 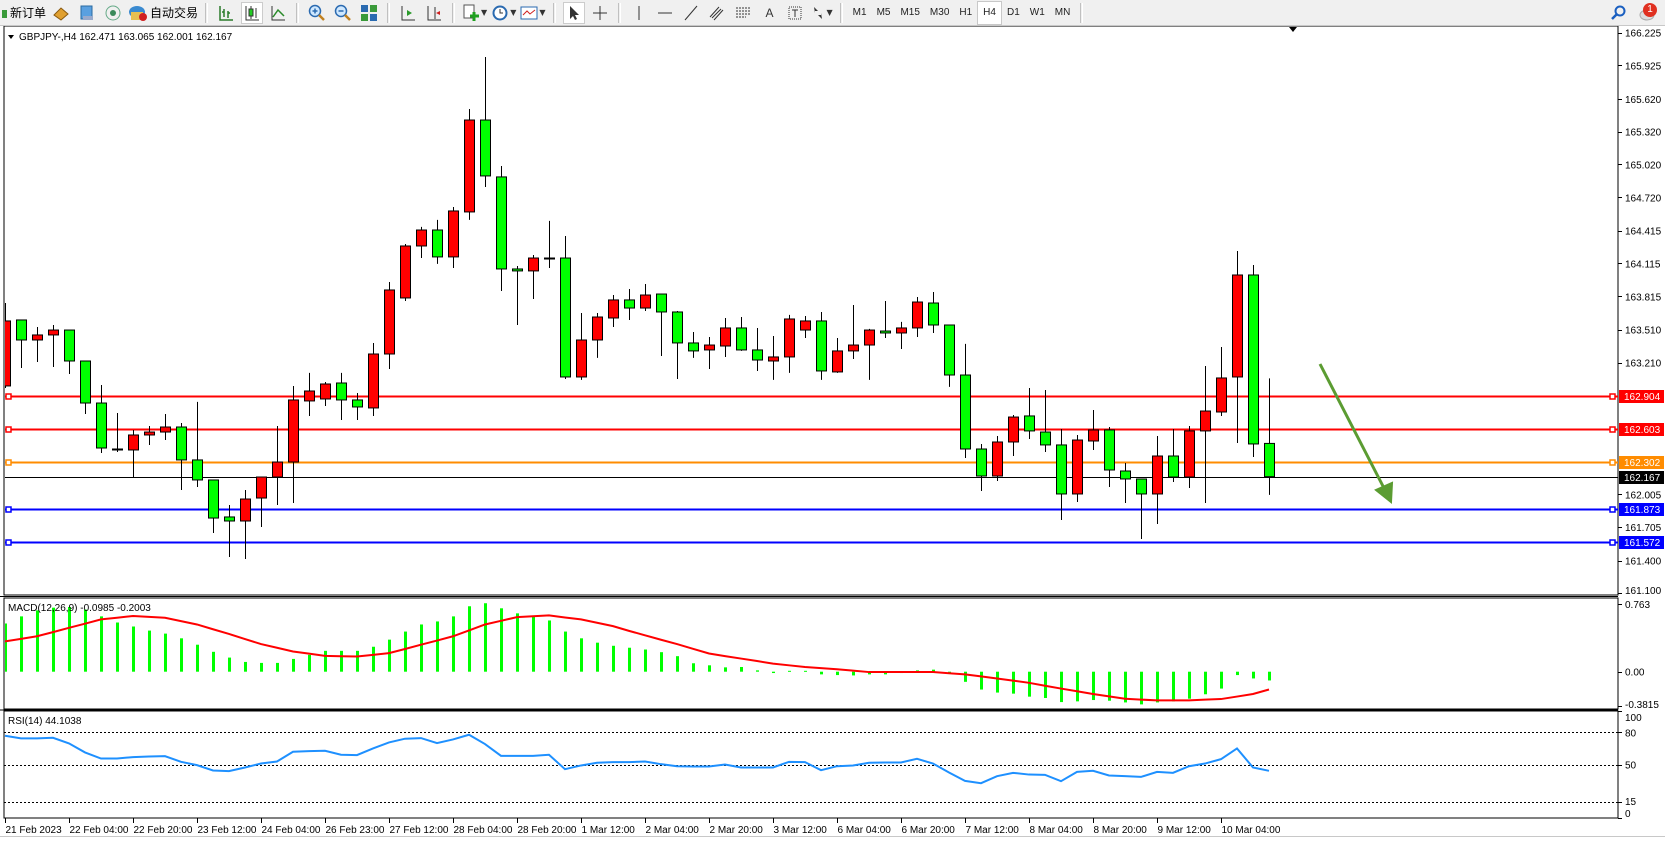 I want to click on timeframe-h1-button: H1, so click(x=966, y=12).